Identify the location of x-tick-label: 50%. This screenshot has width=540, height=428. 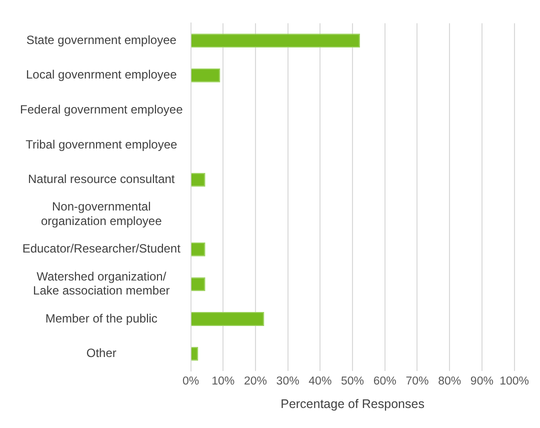
(352, 381).